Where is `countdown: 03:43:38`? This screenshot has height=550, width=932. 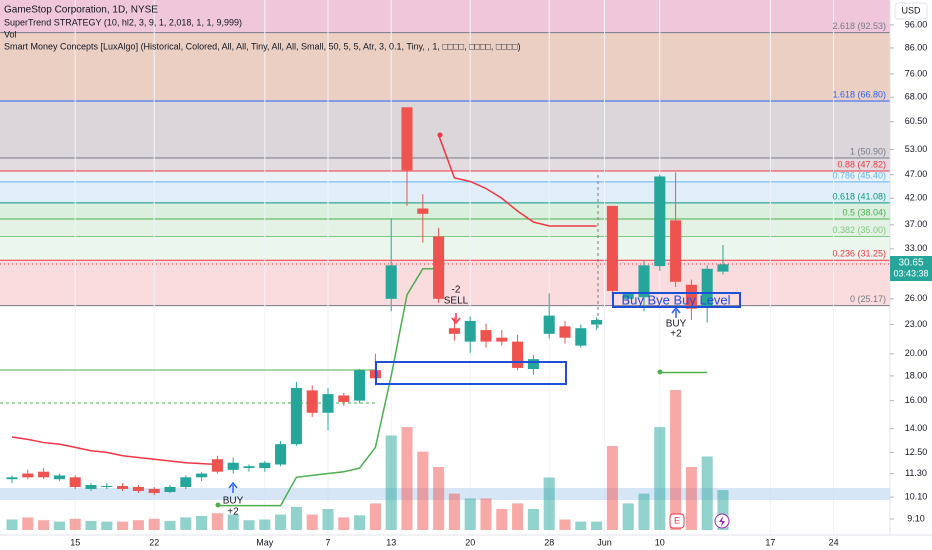 countdown: 03:43:38 is located at coordinates (910, 273).